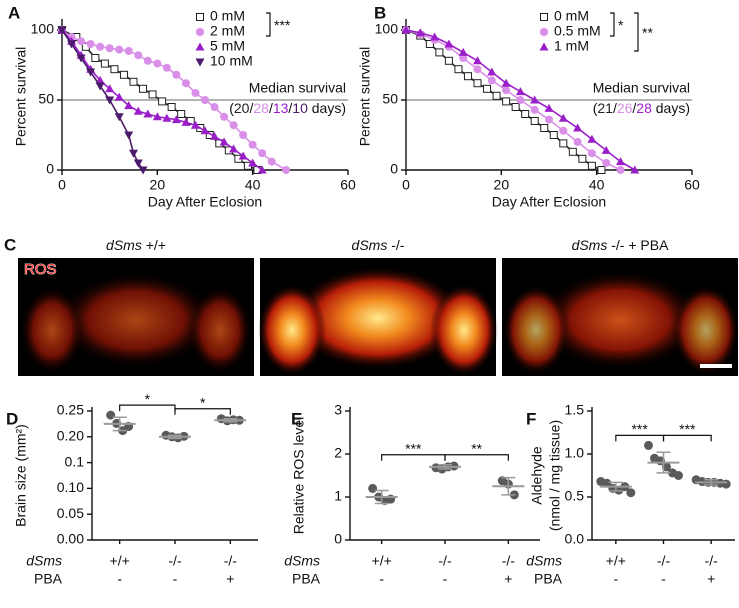 This screenshot has height=608, width=739. What do you see at coordinates (70, 436) in the screenshot?
I see `y-tick-label: 0.20` at bounding box center [70, 436].